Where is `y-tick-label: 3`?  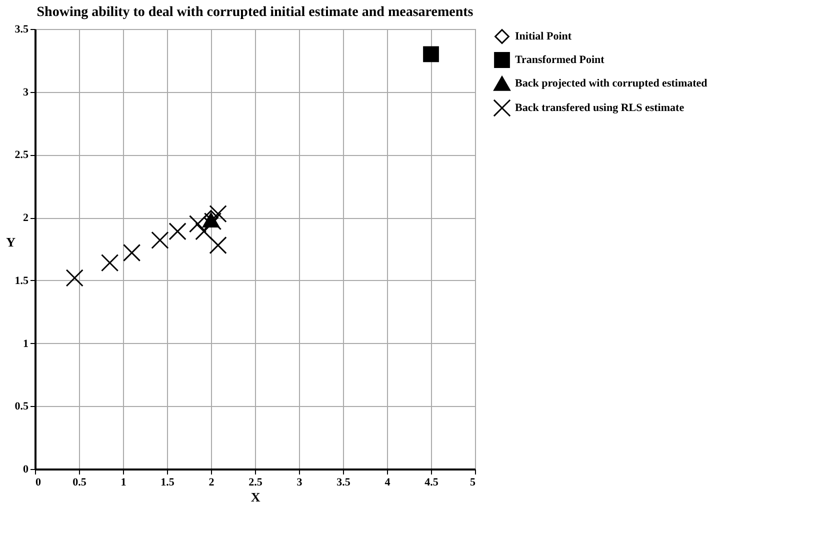
y-tick-label: 3 is located at coordinates (26, 92).